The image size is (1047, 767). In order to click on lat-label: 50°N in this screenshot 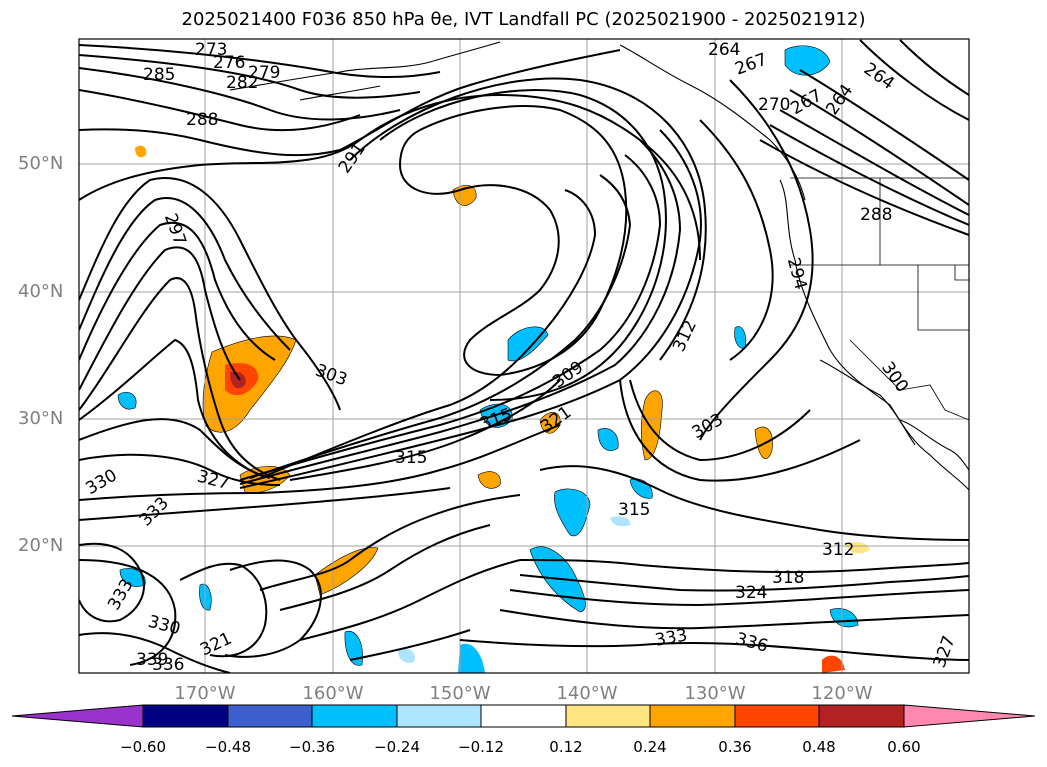, I will do `click(41, 163)`.